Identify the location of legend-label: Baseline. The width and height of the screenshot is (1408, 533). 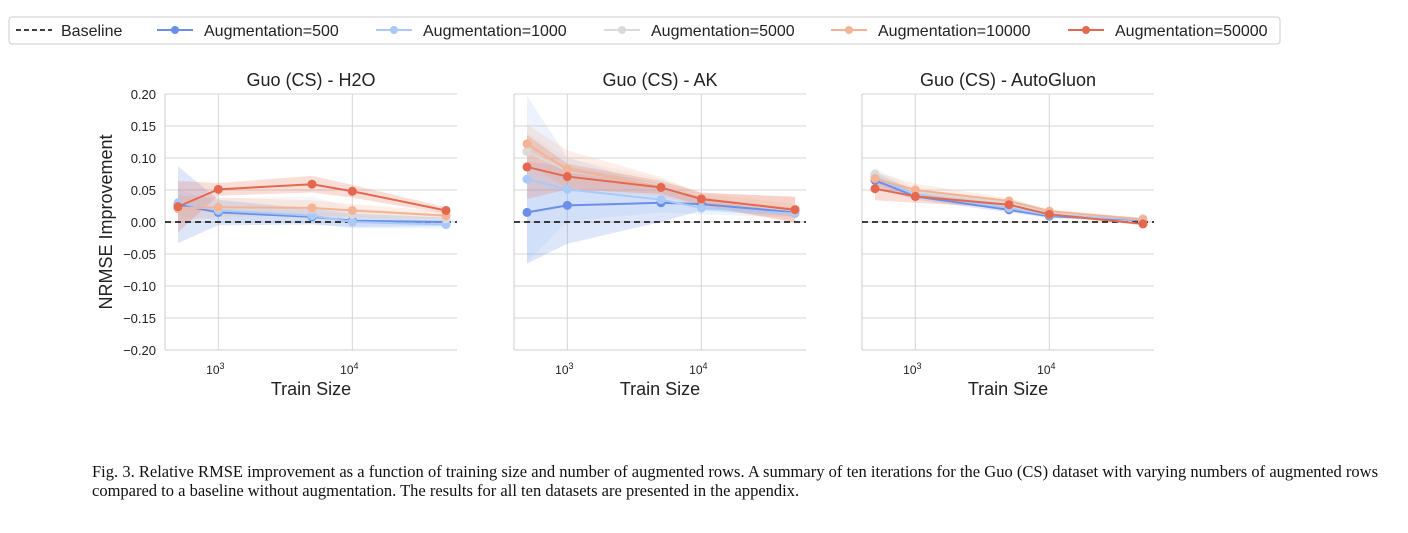
(91, 31).